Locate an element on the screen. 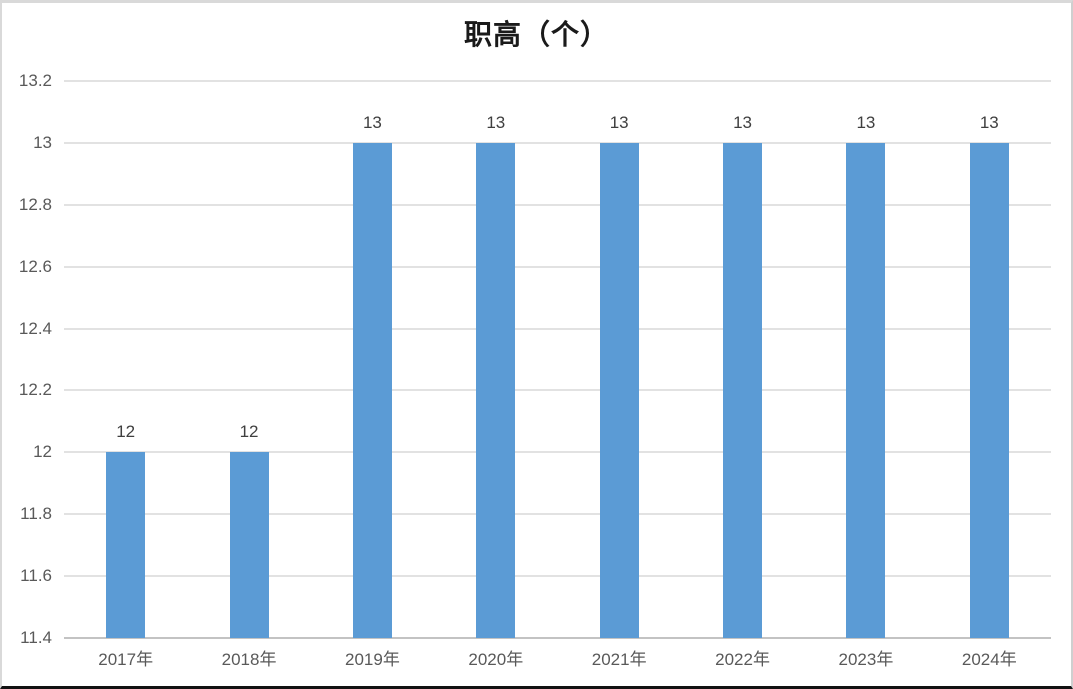 This screenshot has width=1073, height=689. y-axis-tick-label: 12.8 is located at coordinates (35, 204).